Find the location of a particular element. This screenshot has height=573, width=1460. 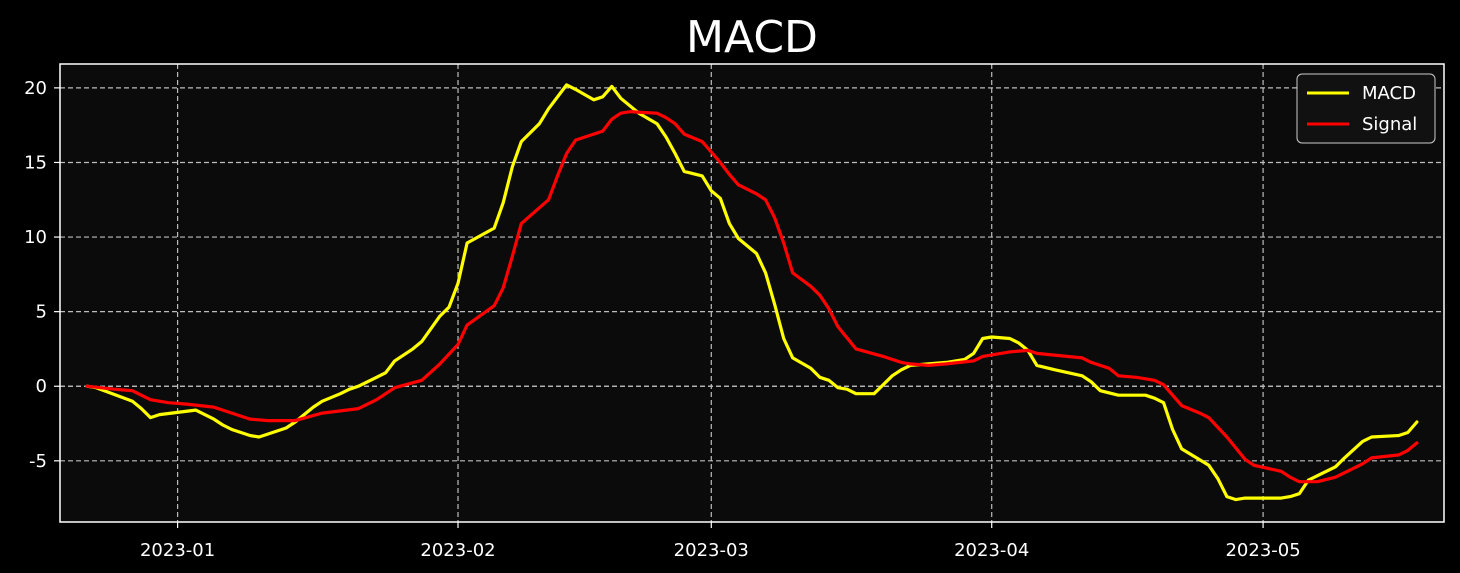

x-tick-label: 2023-01 is located at coordinates (177, 550).